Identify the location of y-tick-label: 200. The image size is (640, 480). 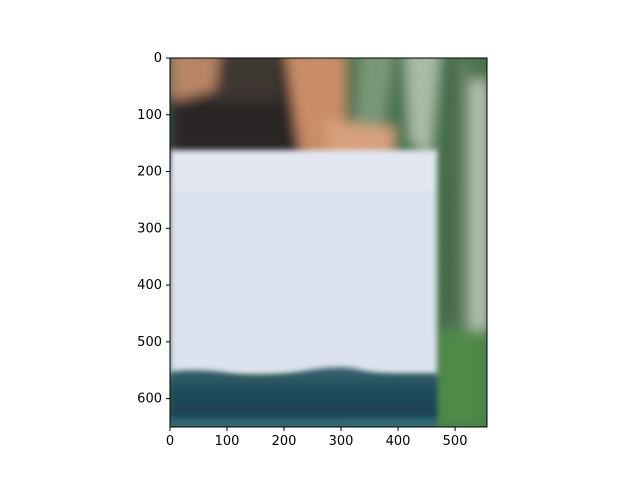
(149, 172).